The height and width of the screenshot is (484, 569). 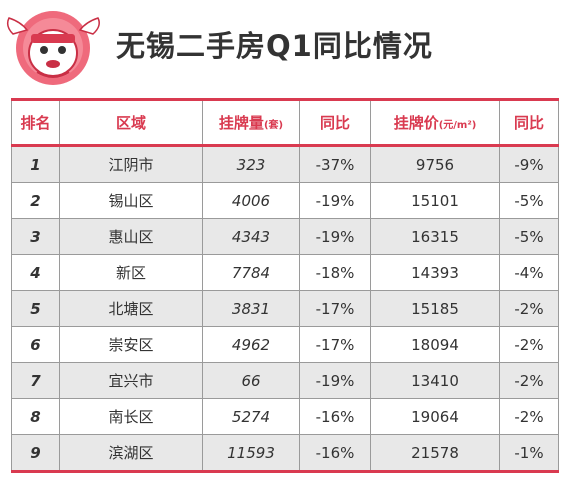 I want to click on cell-listings: 66, so click(x=251, y=380).